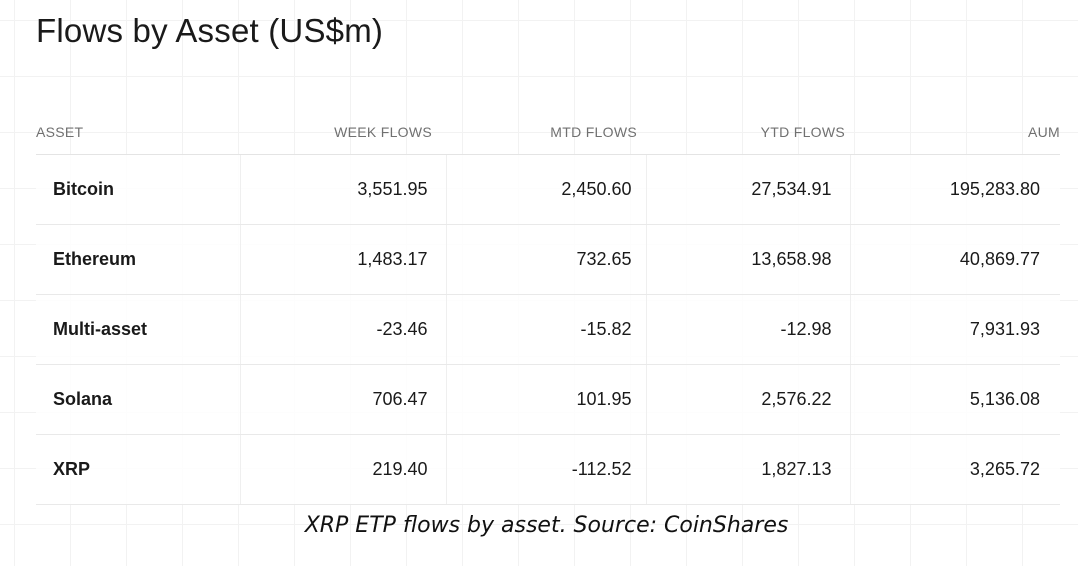 The image size is (1078, 566). I want to click on column-header-week-flows: WEEK FLOWS, so click(343, 132).